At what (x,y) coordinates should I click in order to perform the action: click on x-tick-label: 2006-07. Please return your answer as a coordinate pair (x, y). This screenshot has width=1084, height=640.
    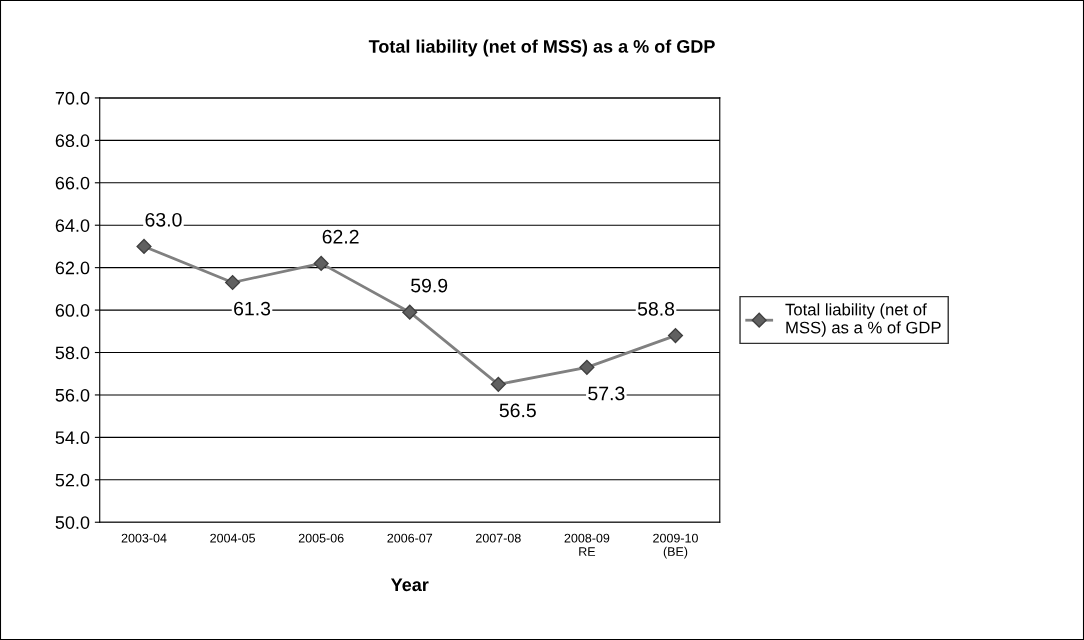
    Looking at the image, I should click on (410, 538).